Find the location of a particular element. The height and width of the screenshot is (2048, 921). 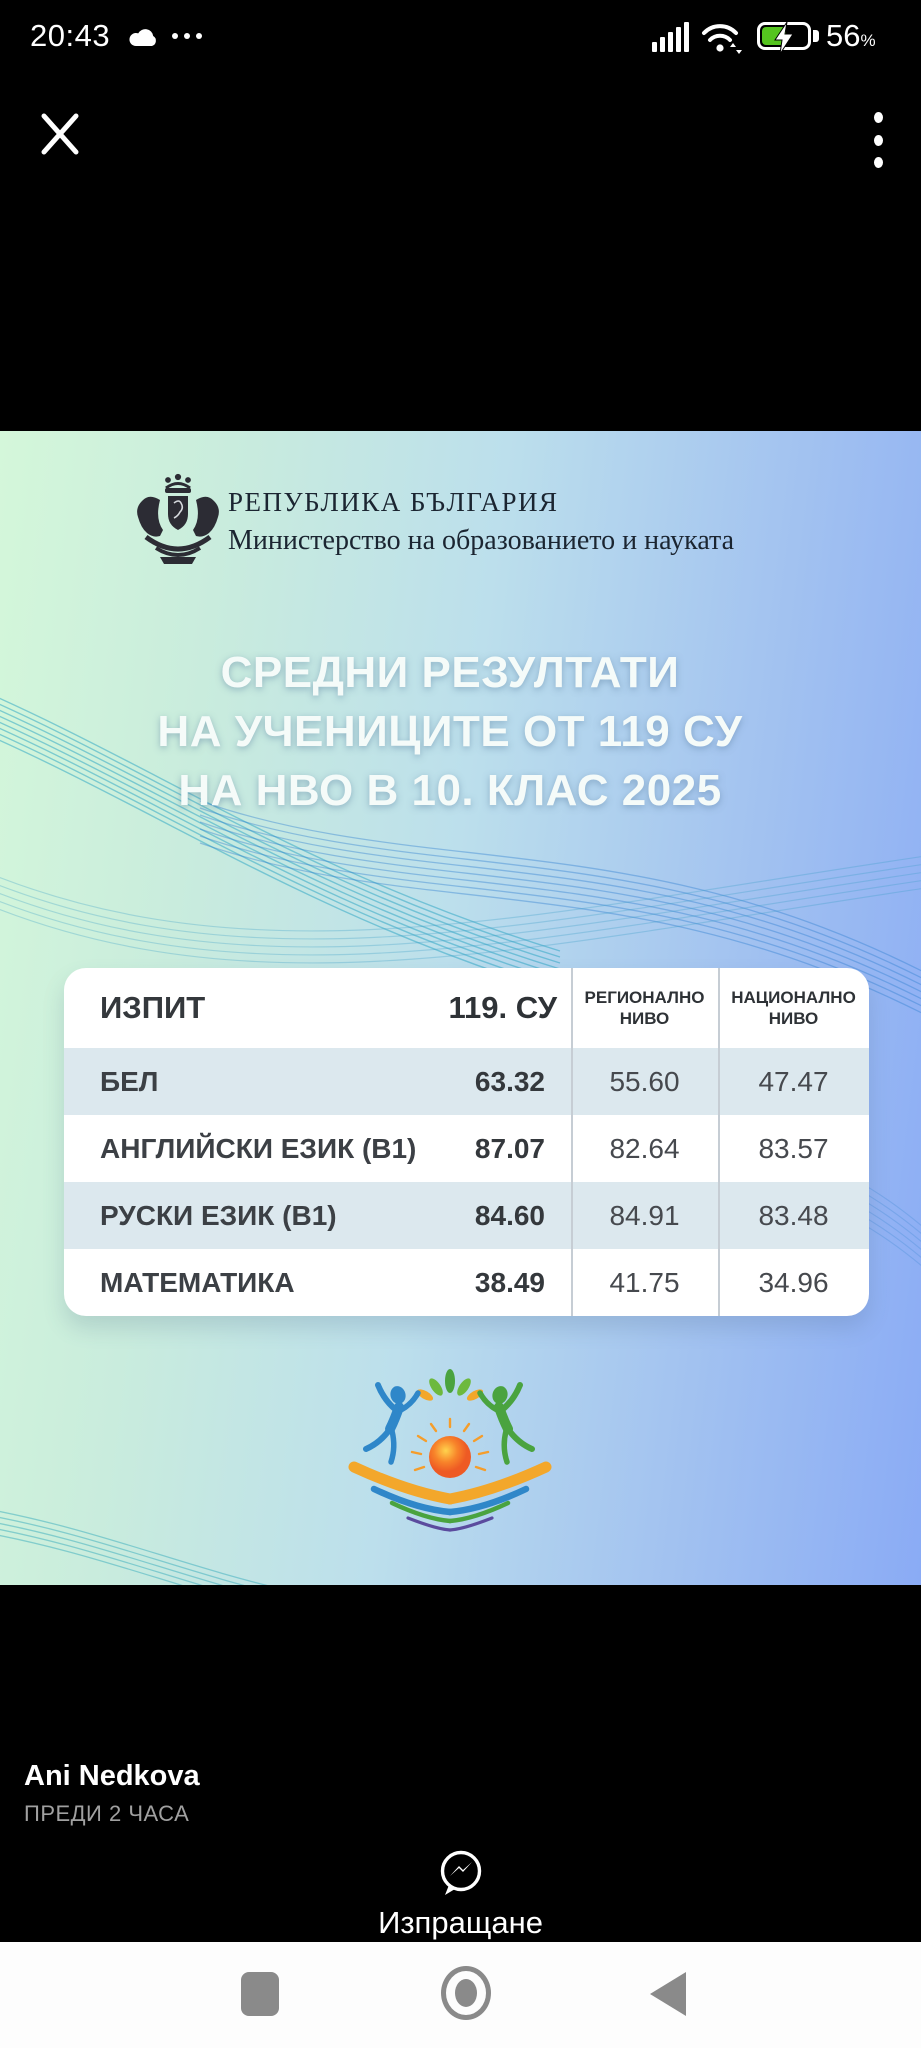

school-score: 84.60 is located at coordinates (509, 1215).